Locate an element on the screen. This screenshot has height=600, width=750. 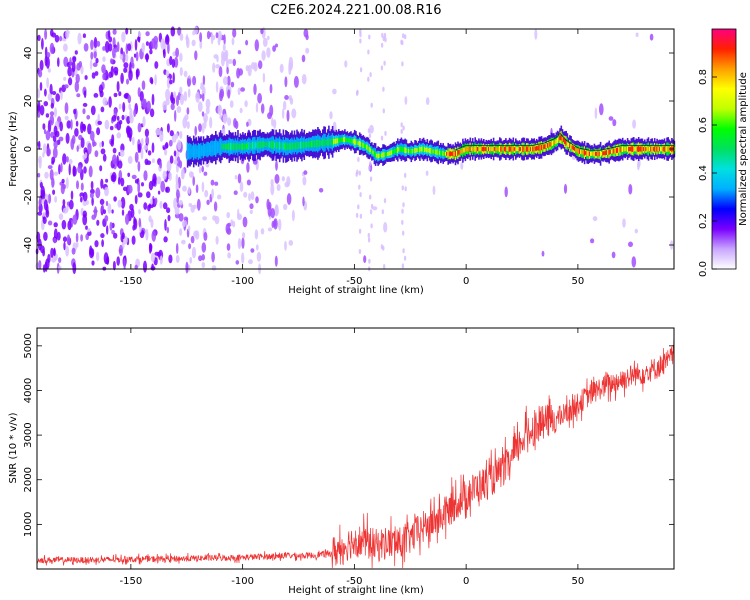
x-tick-label: -100 is located at coordinates (242, 281).